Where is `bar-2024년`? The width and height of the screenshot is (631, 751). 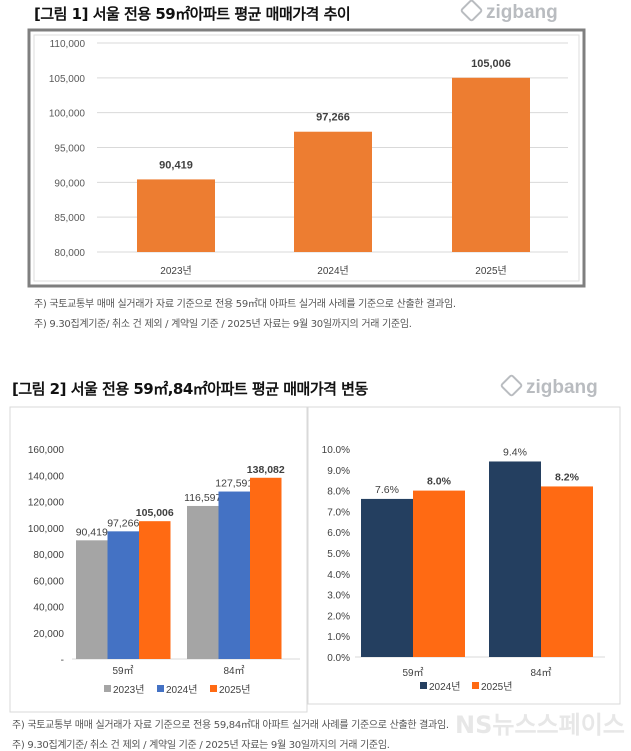 bar-2024년 is located at coordinates (333, 191).